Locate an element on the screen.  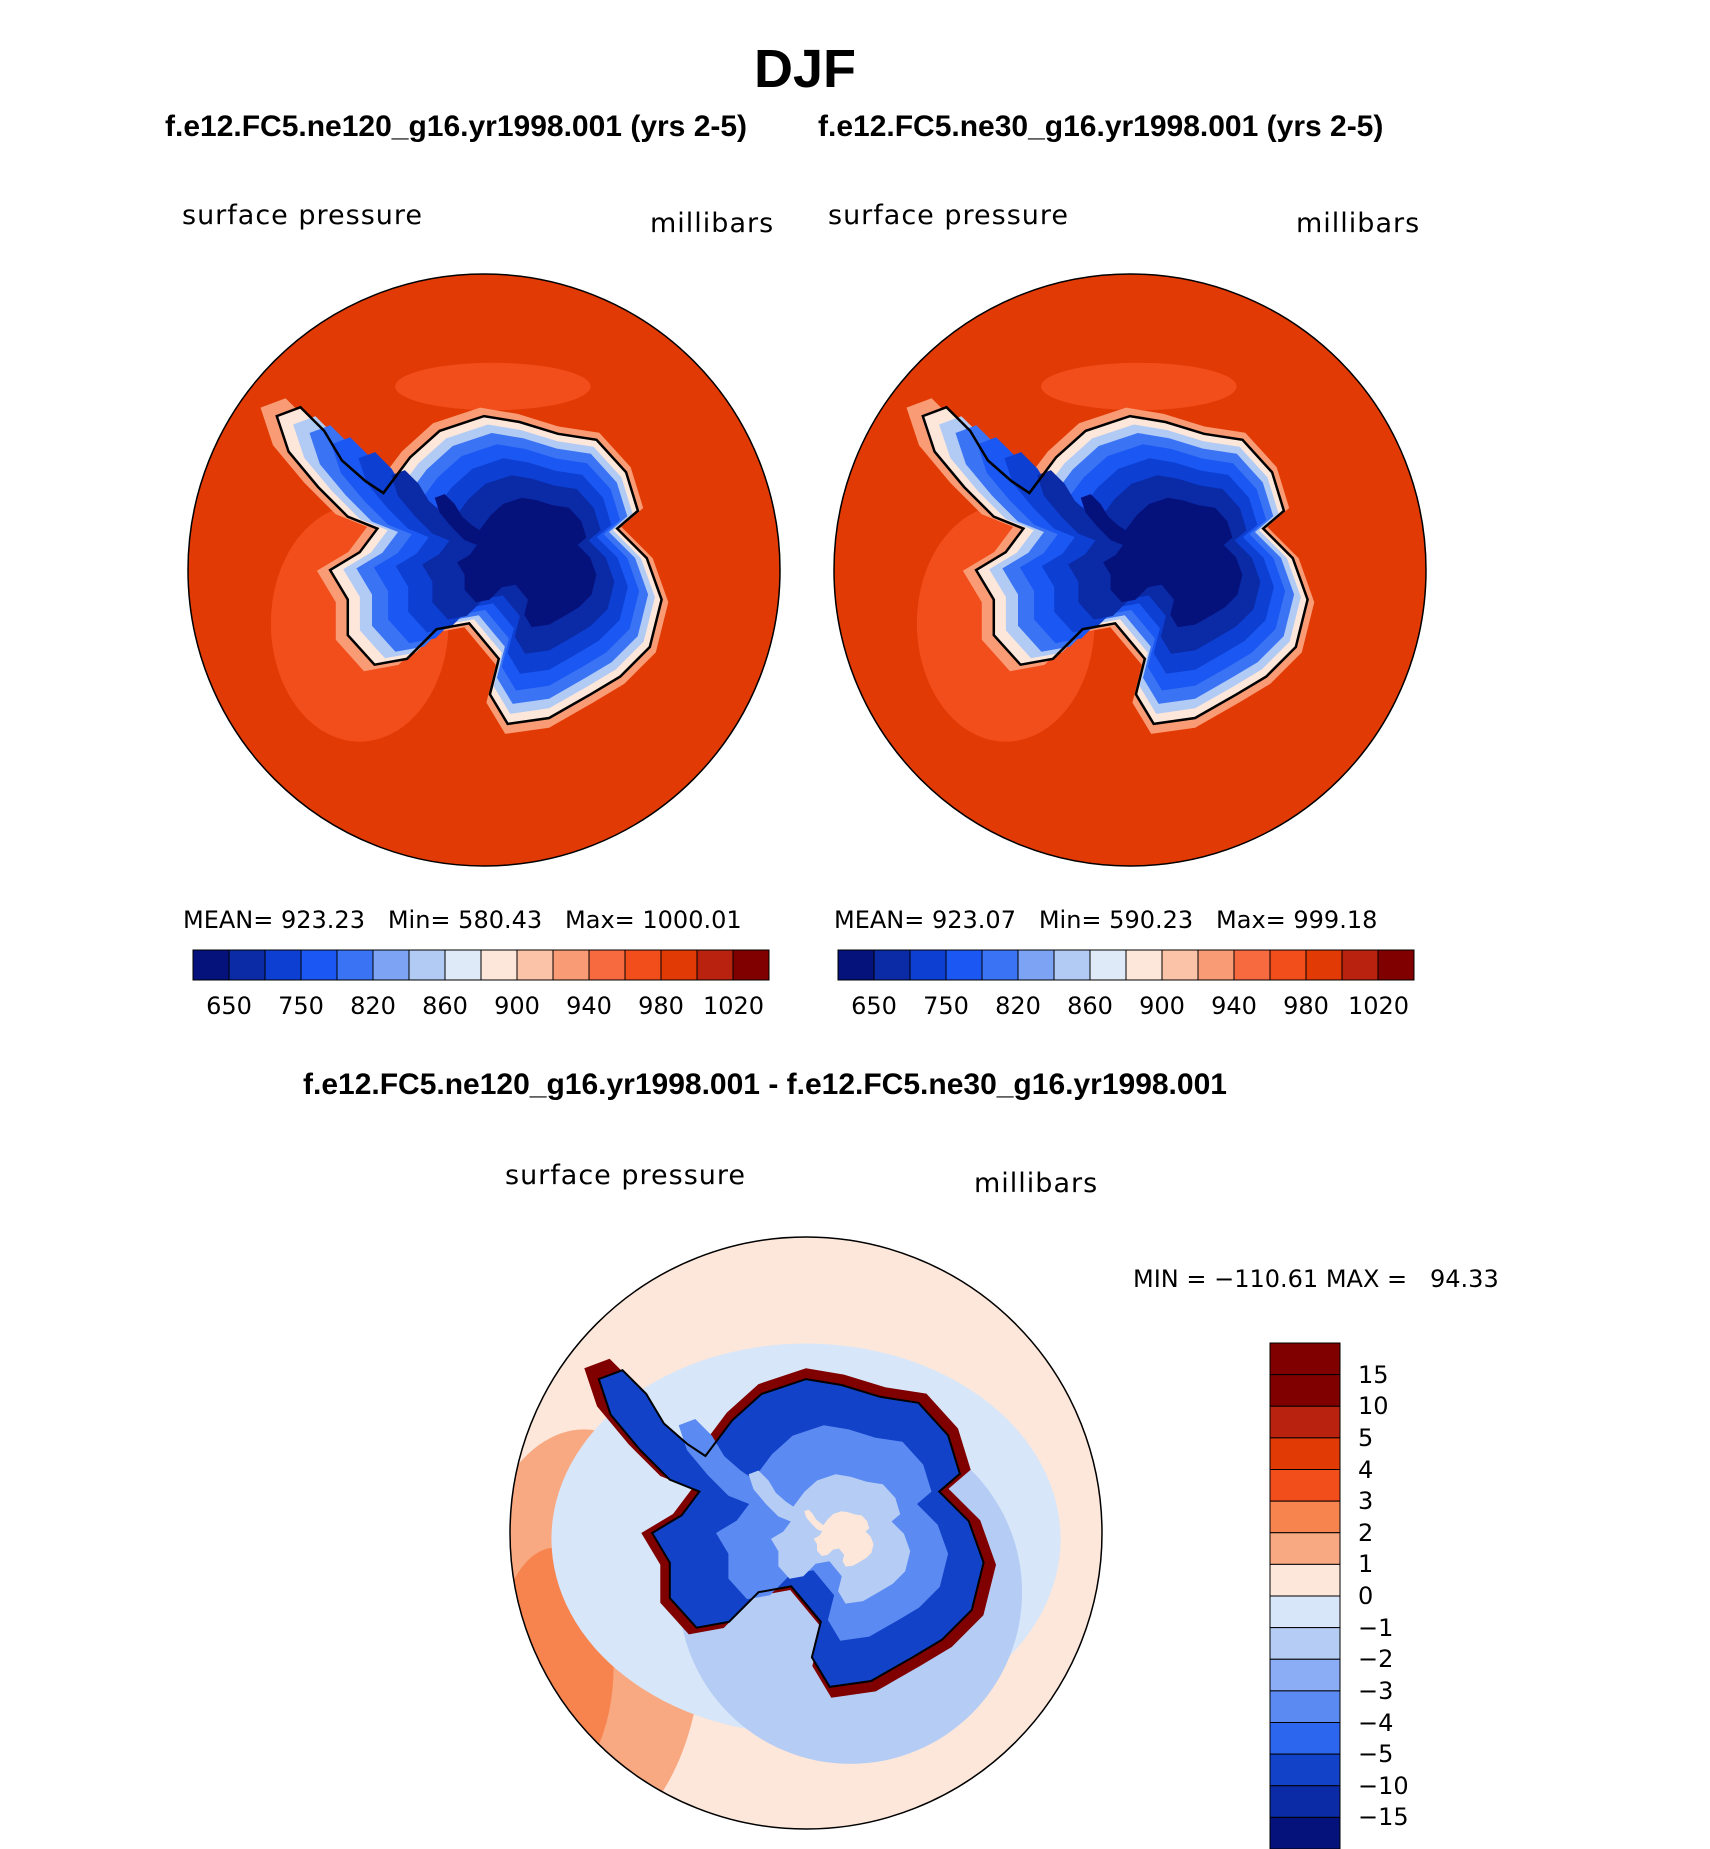
diff-background is located at coordinates (806, 1533).